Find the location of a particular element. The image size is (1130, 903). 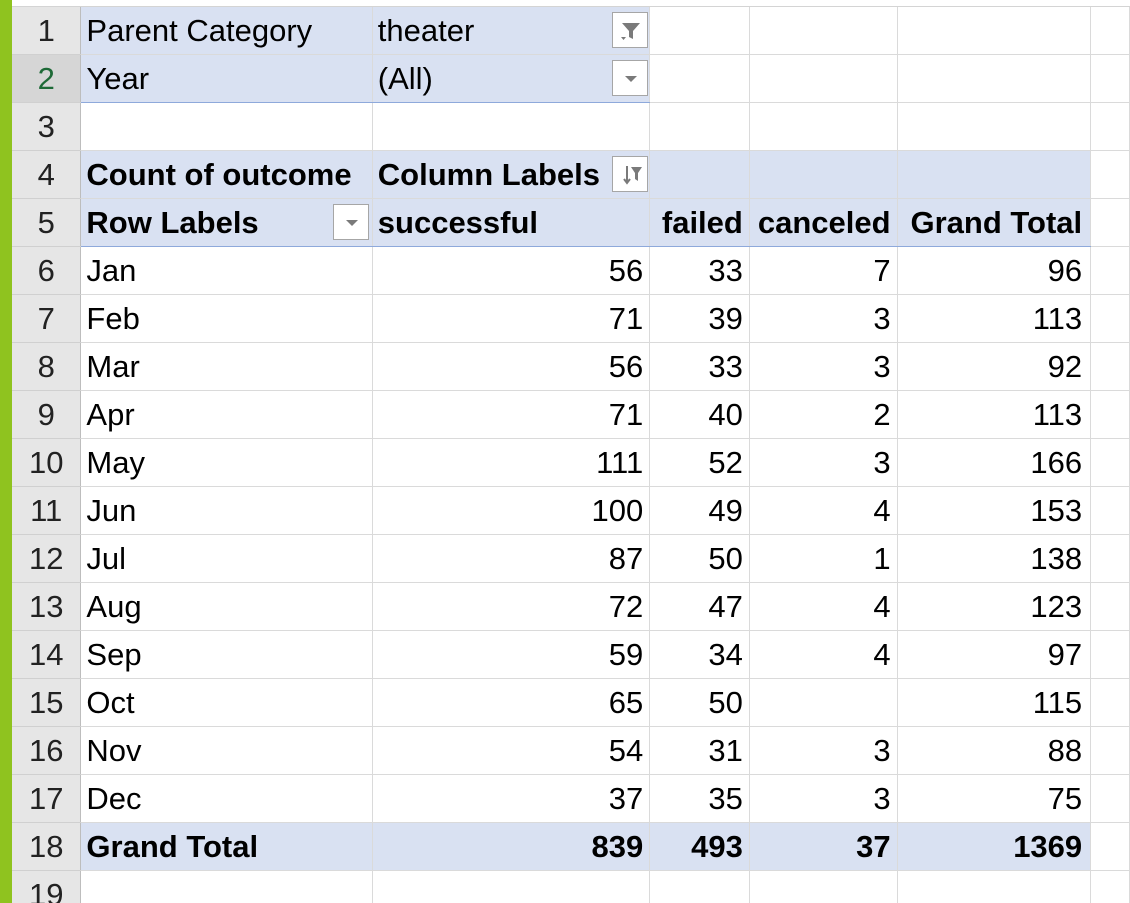

filter-applied-icon is located at coordinates (630, 30).